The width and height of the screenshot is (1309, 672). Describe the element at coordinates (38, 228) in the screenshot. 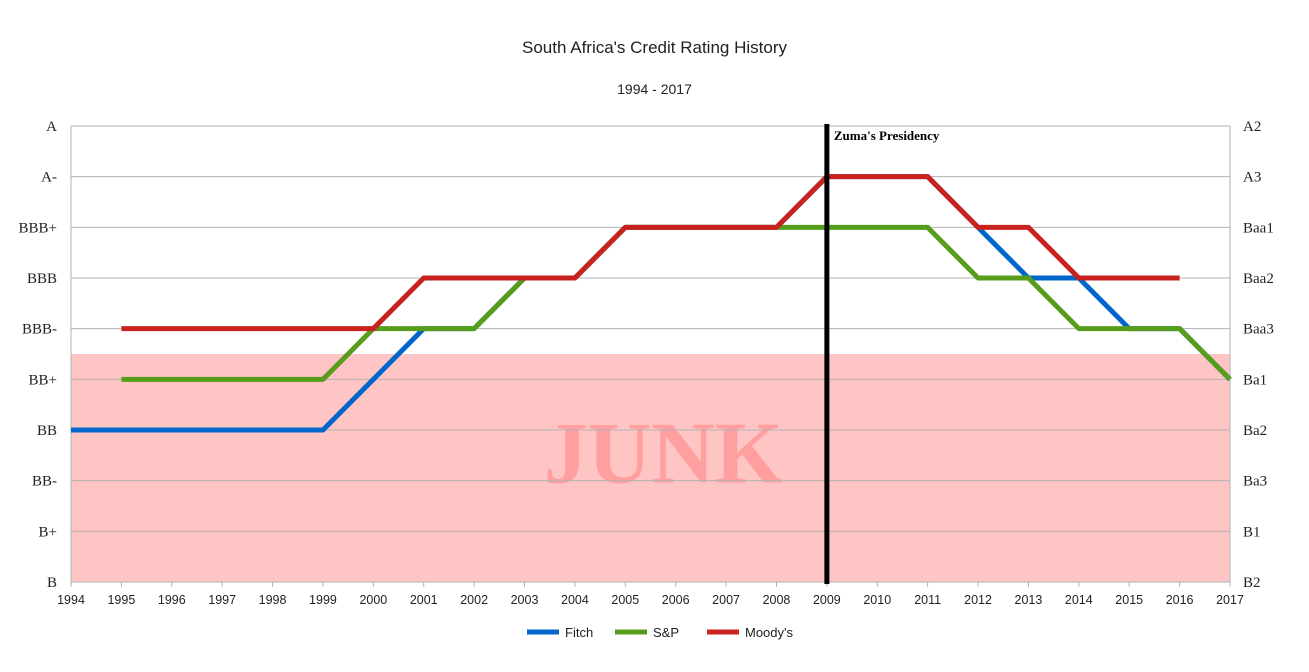

I see `y-left-tick-label: BBB+` at that location.